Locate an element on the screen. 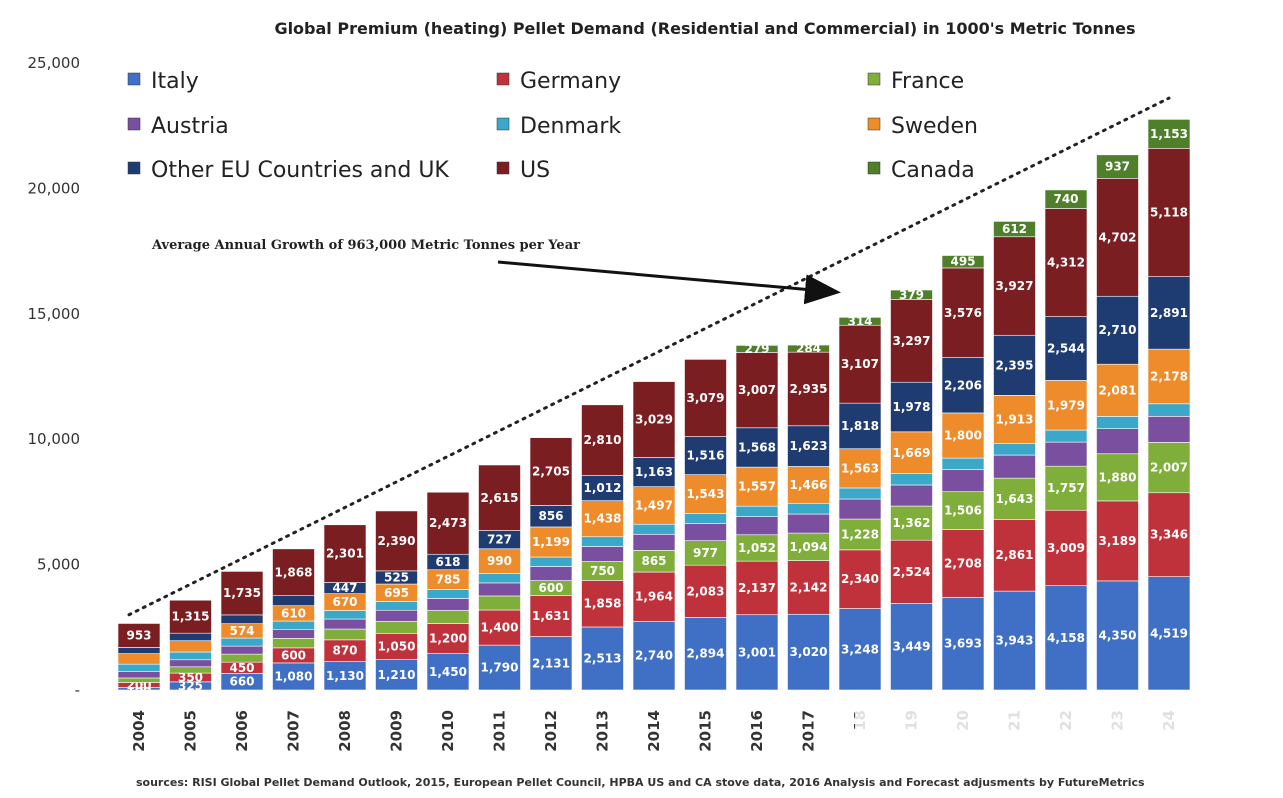 The height and width of the screenshot is (798, 1283). legend-item: Austria is located at coordinates (178, 126).